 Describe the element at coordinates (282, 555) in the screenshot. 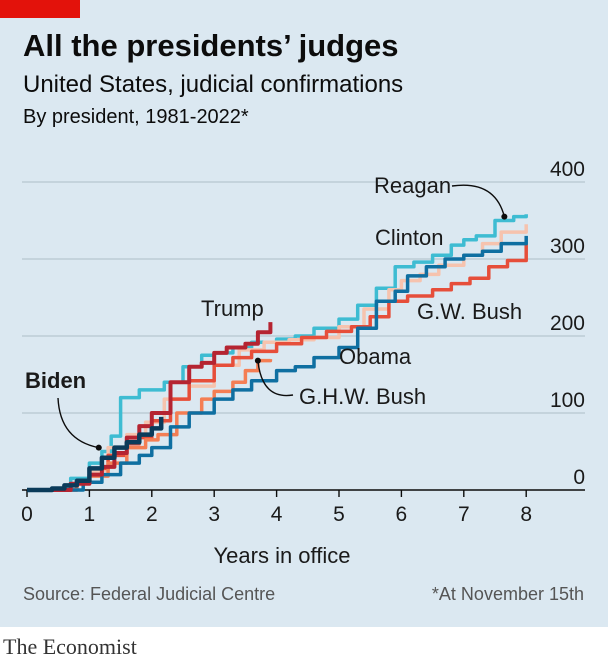

I see `x-axis-label: Years in office` at that location.